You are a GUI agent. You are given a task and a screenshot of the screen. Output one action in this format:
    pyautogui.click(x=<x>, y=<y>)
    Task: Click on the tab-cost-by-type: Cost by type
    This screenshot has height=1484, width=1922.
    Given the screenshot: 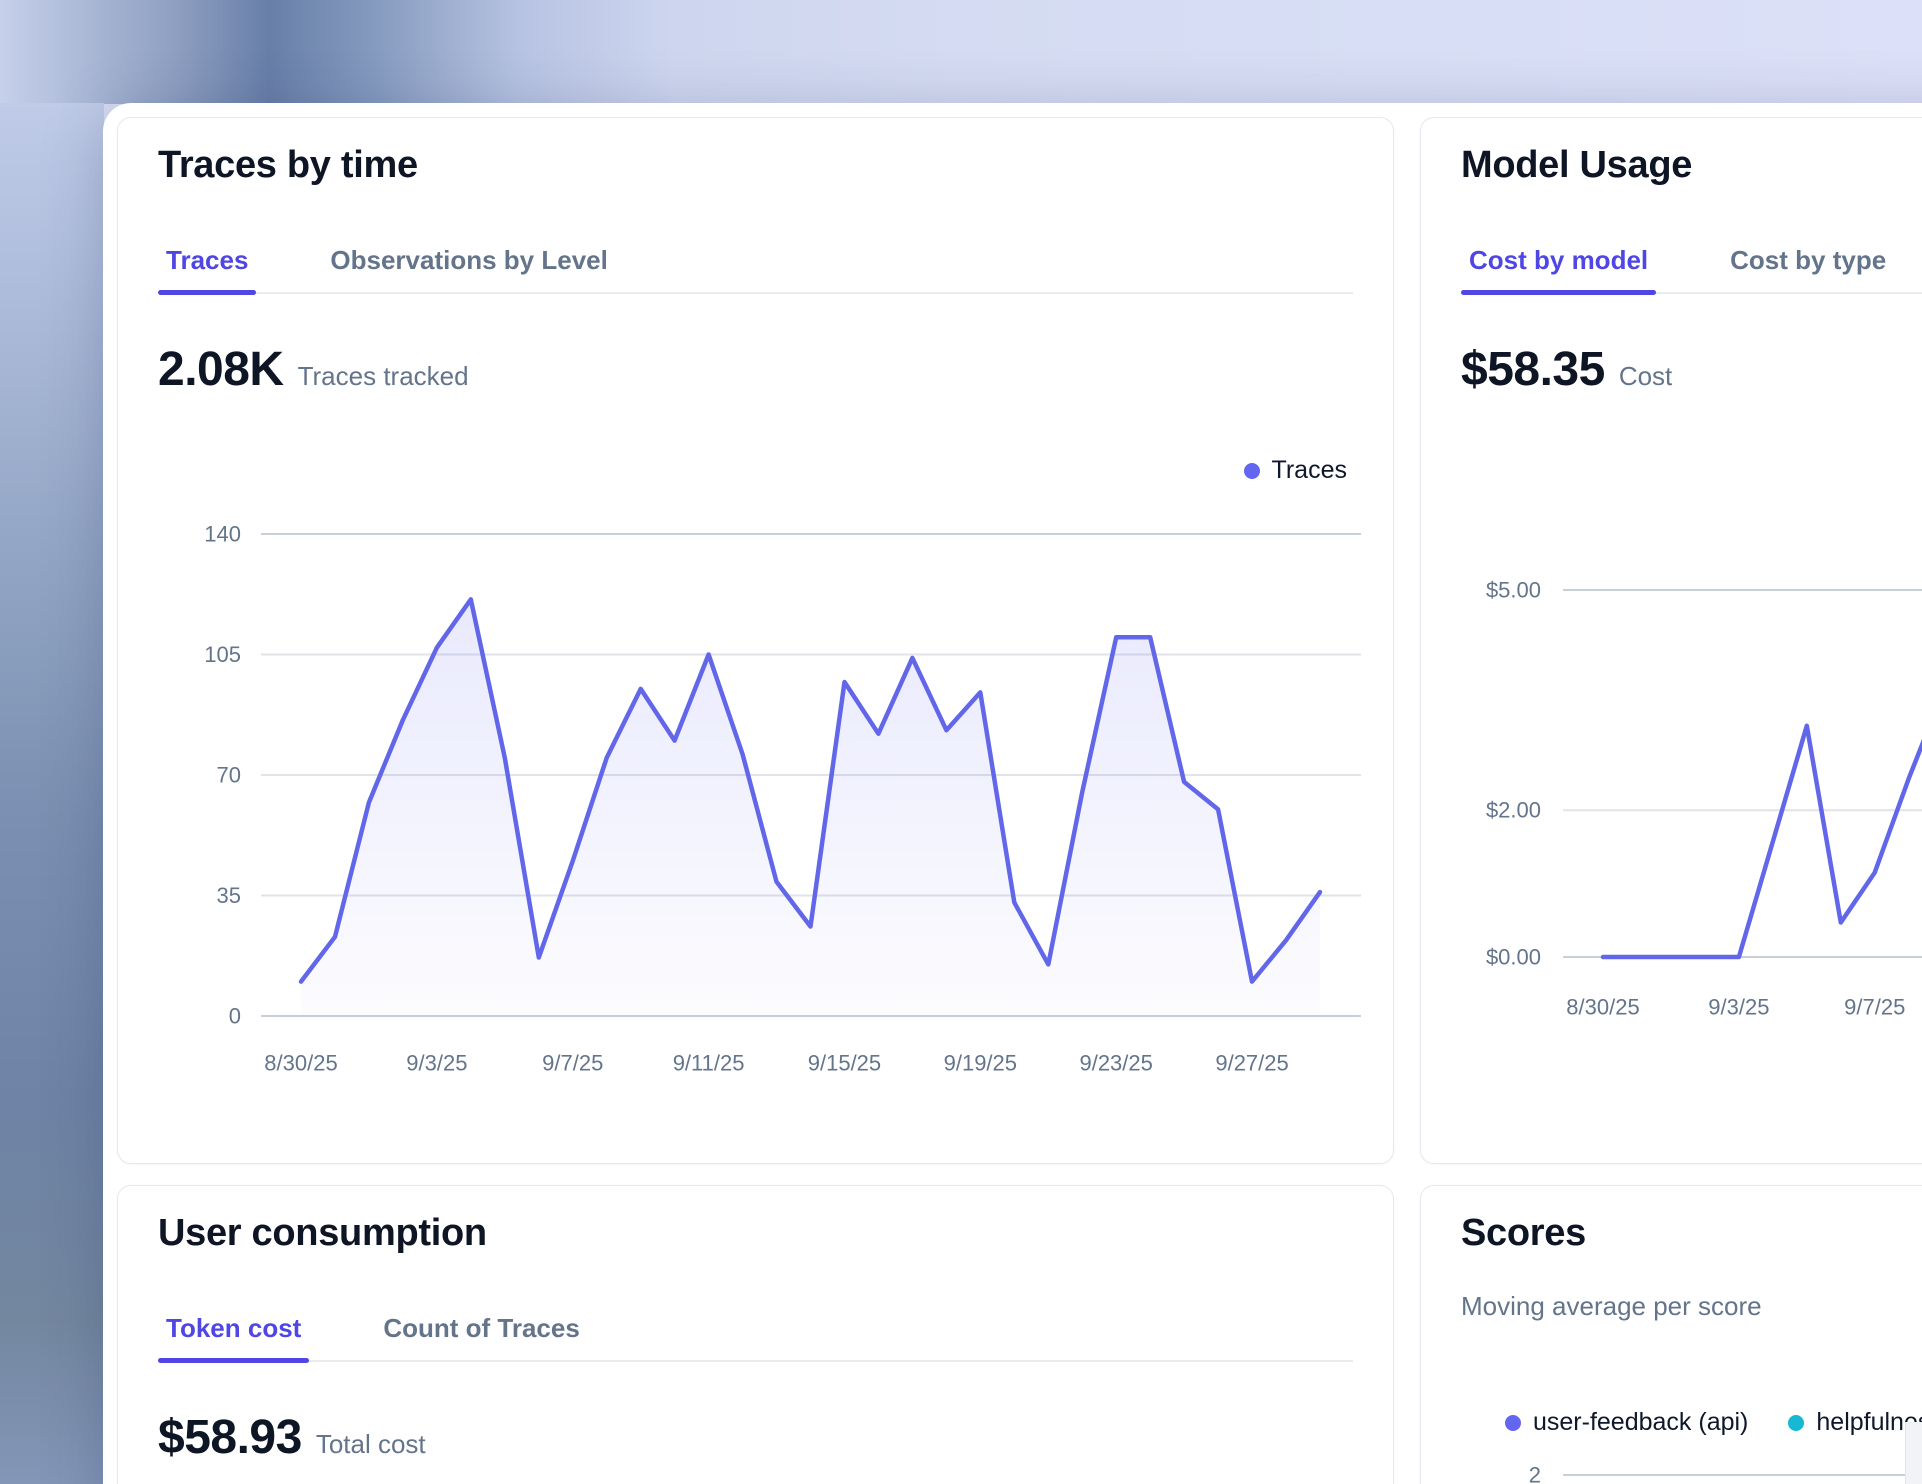 What is the action you would take?
    pyautogui.click(x=1808, y=260)
    